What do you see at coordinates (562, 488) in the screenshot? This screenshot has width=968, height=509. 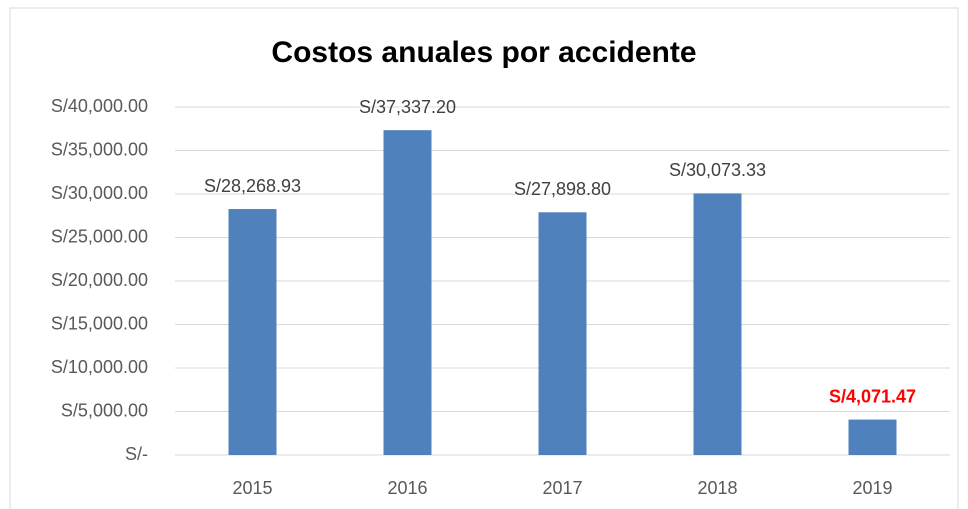 I see `x-tick-label: 2017` at bounding box center [562, 488].